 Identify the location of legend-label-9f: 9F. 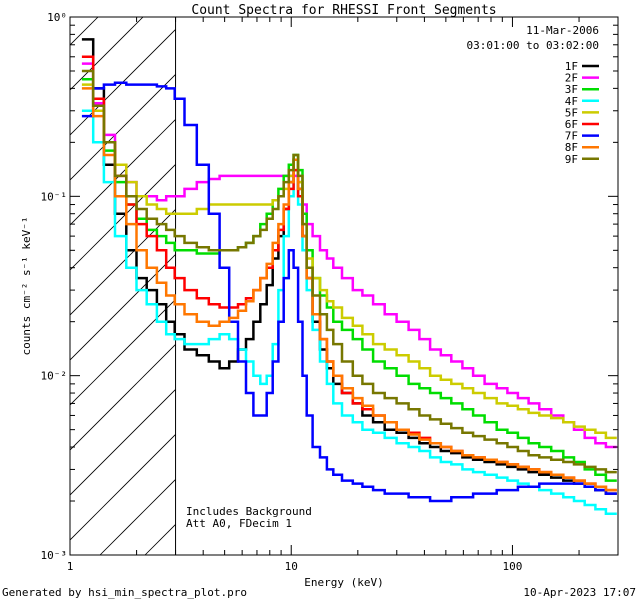
(571, 159).